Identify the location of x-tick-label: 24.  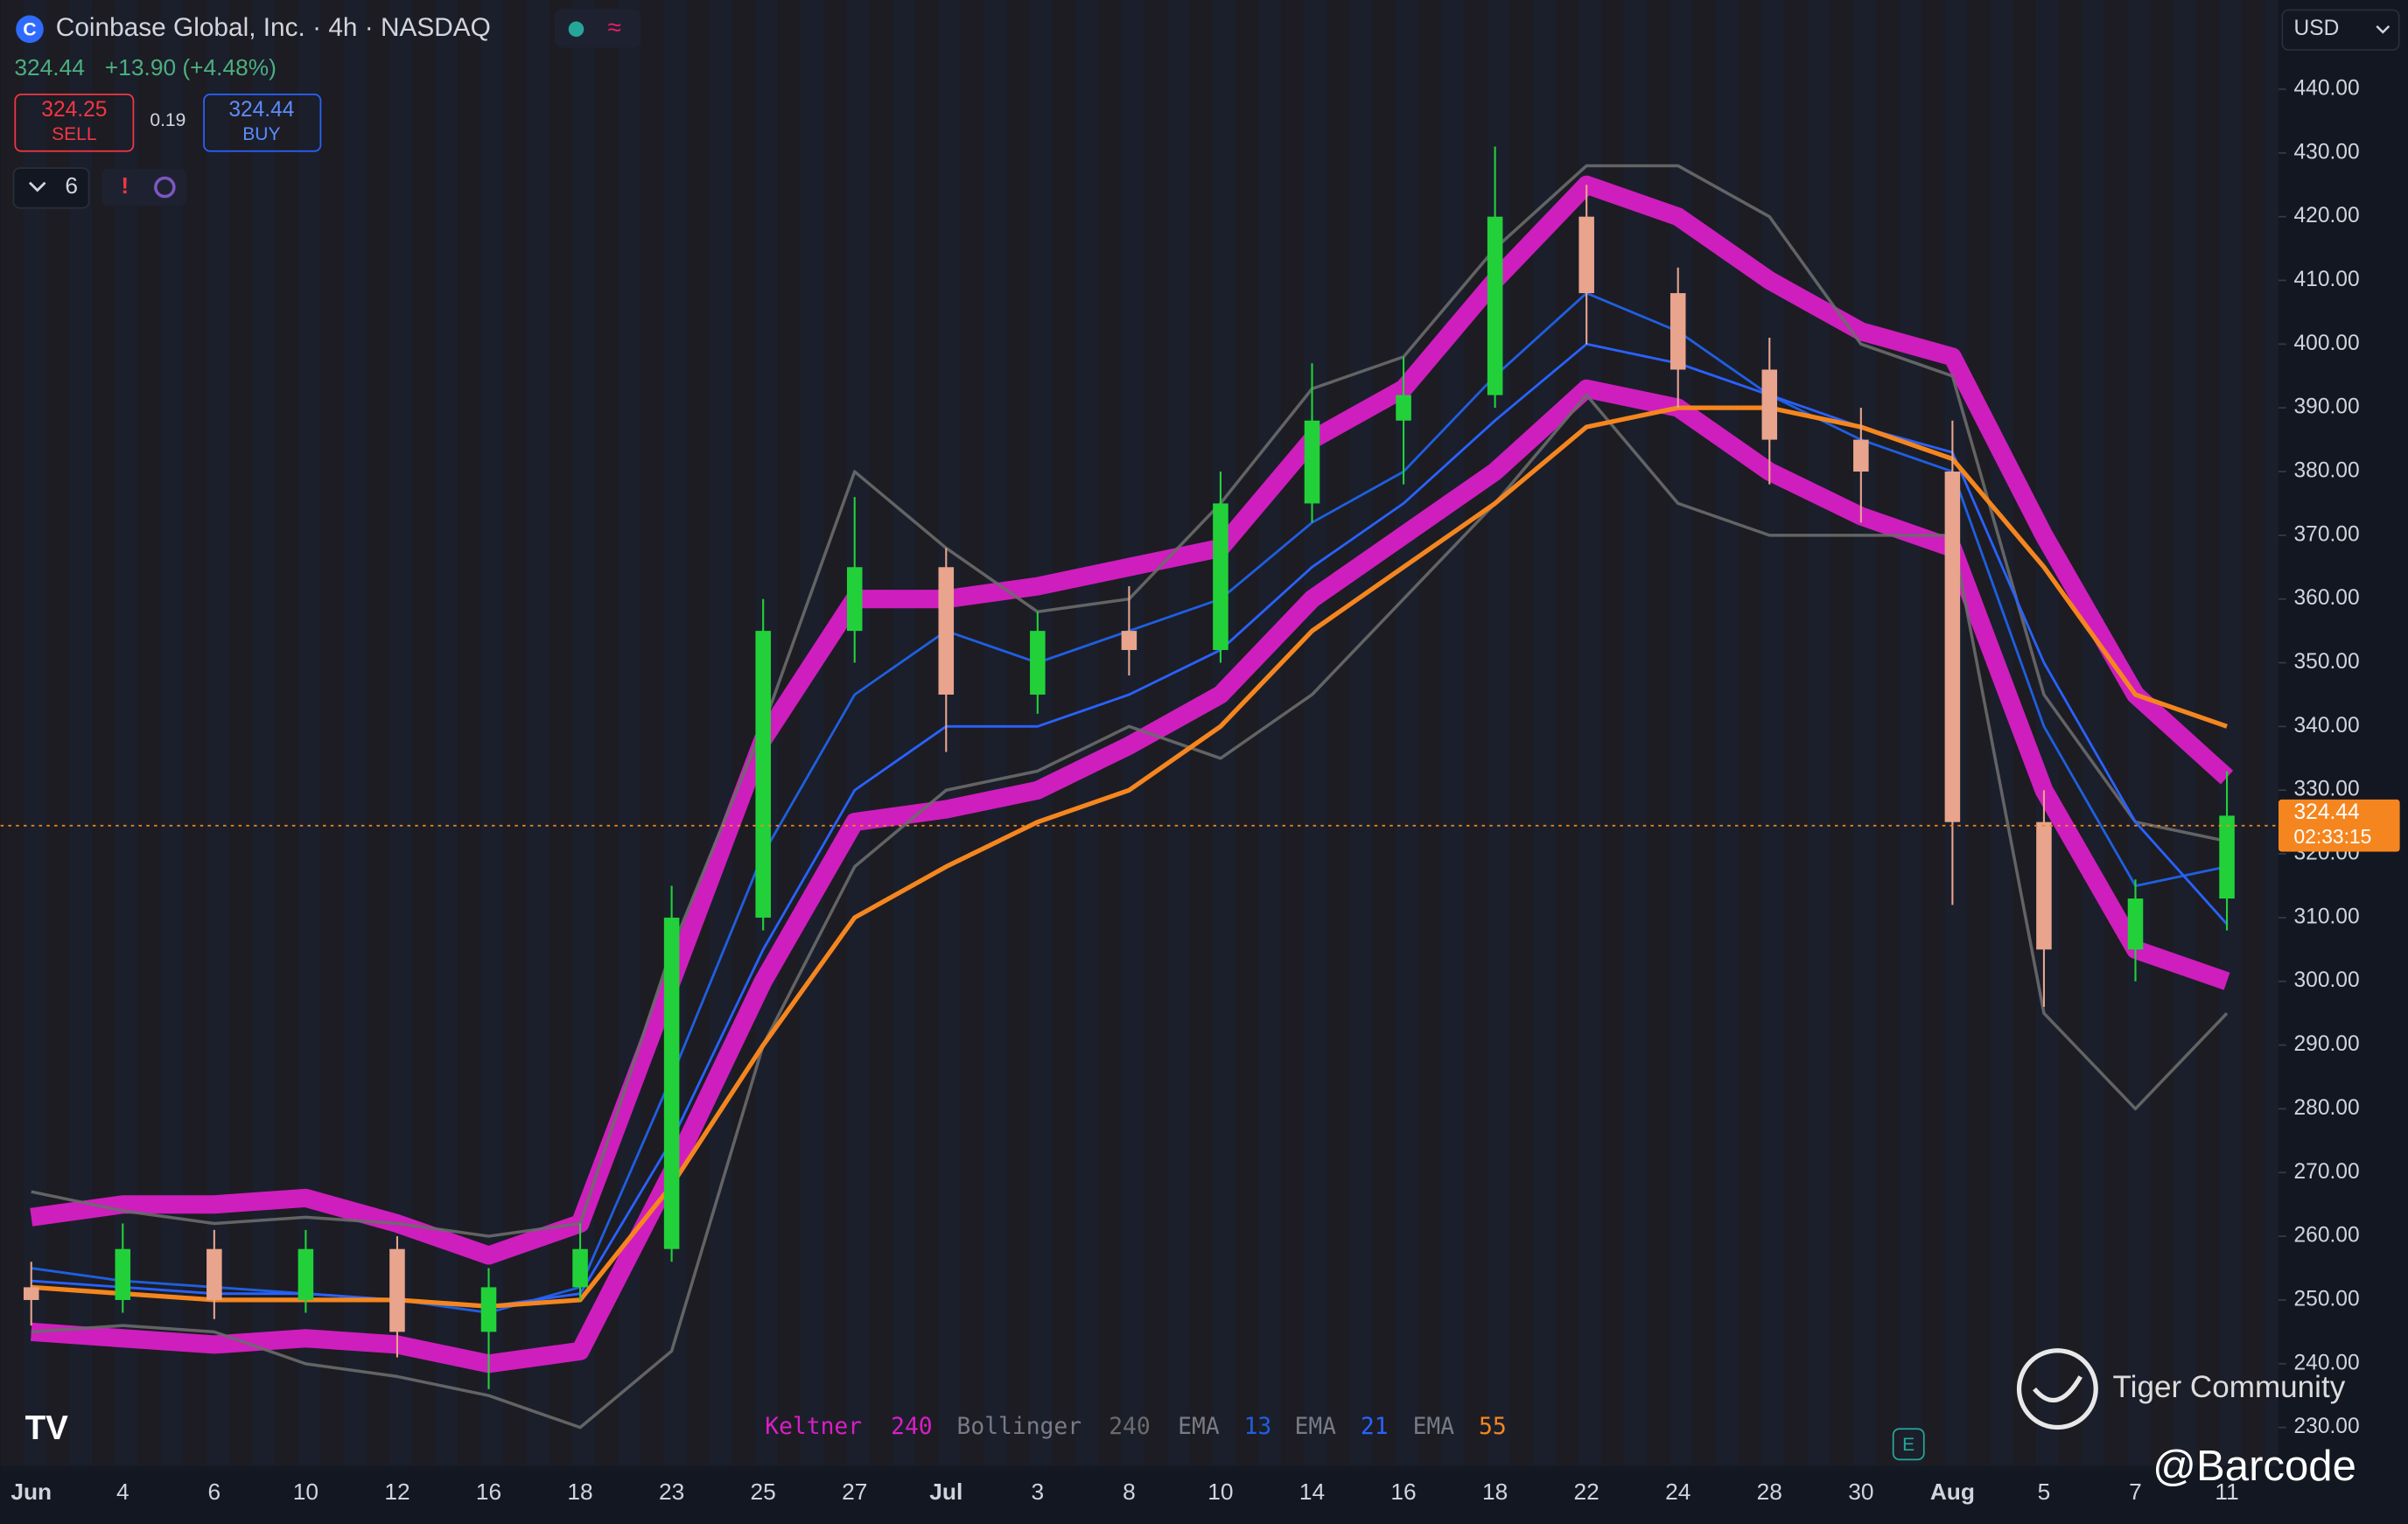
(1677, 1492).